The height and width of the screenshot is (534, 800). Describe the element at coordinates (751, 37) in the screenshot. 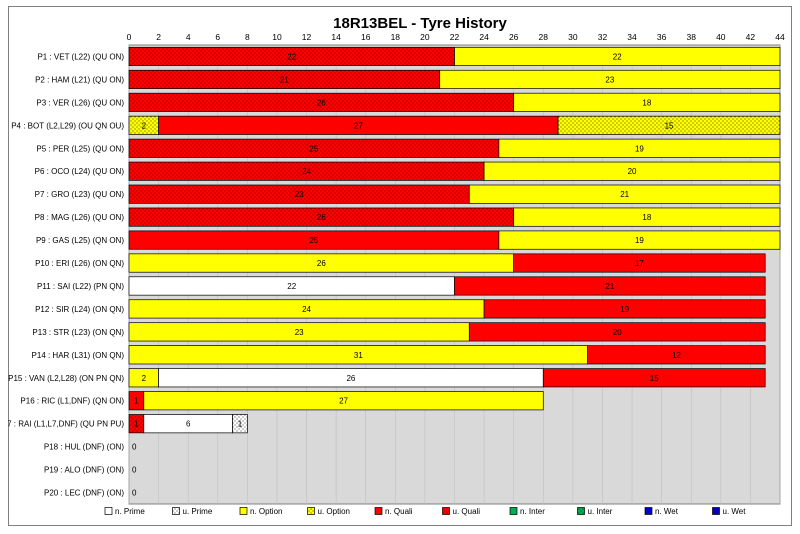

I see `x-tick-label: 42` at that location.